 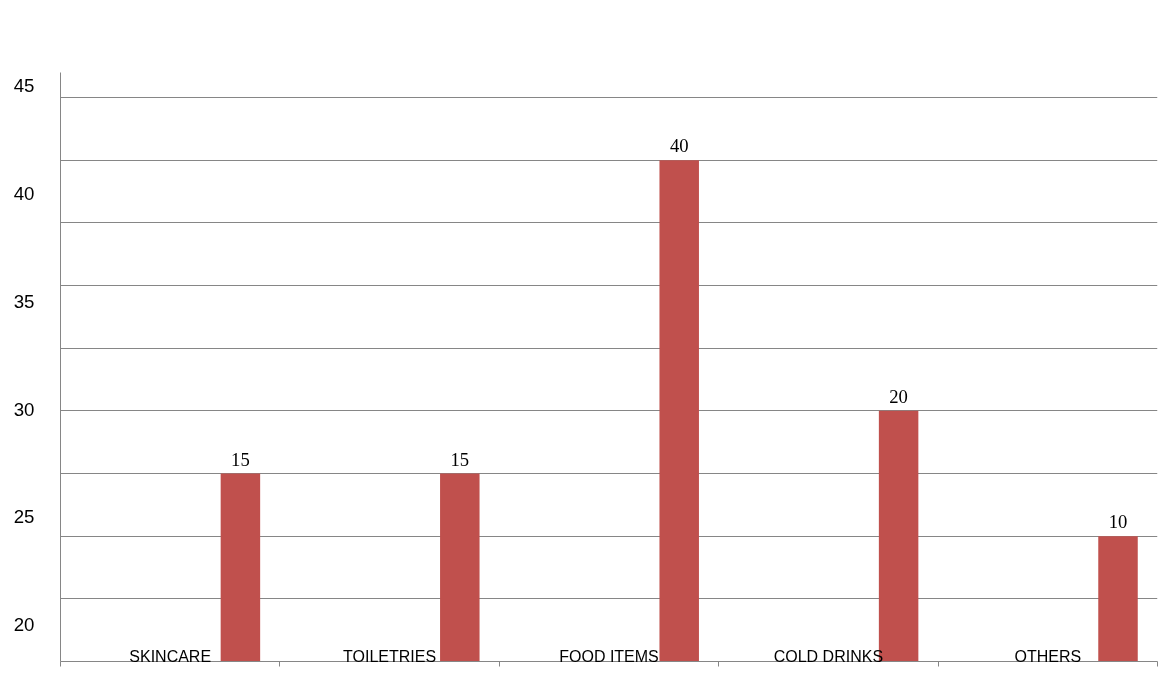 What do you see at coordinates (24, 409) in the screenshot?
I see `y2-tick-label: 30` at bounding box center [24, 409].